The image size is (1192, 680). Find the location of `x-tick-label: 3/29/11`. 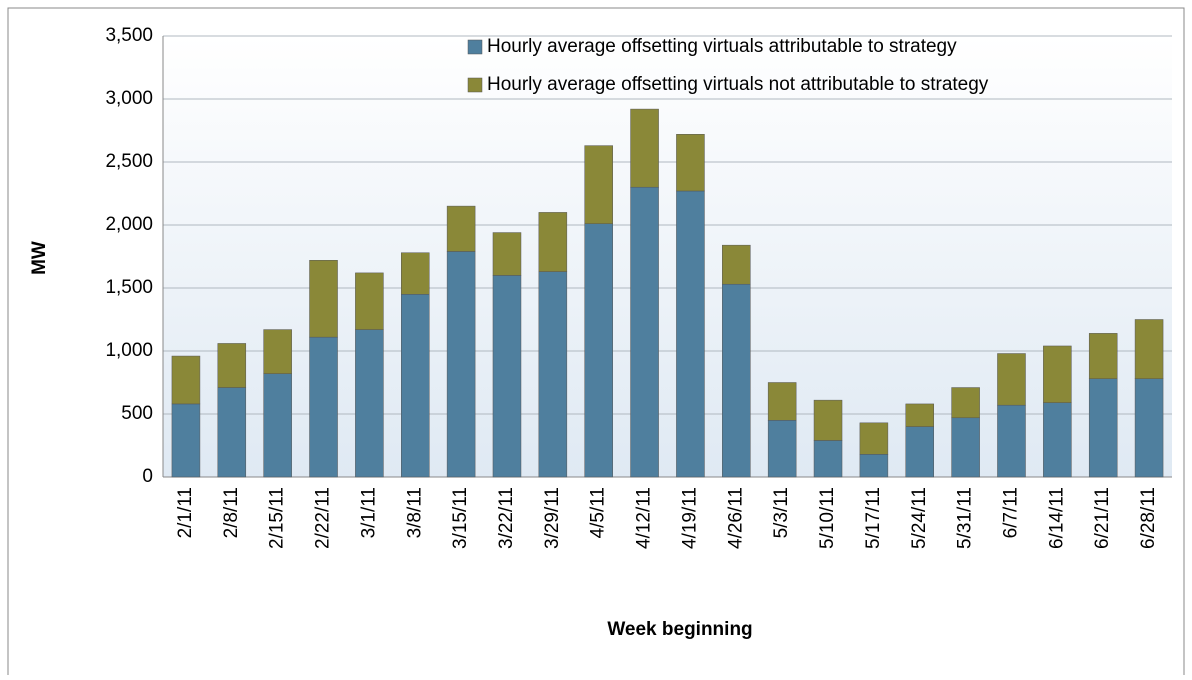

x-tick-label: 3/29/11 is located at coordinates (552, 518).